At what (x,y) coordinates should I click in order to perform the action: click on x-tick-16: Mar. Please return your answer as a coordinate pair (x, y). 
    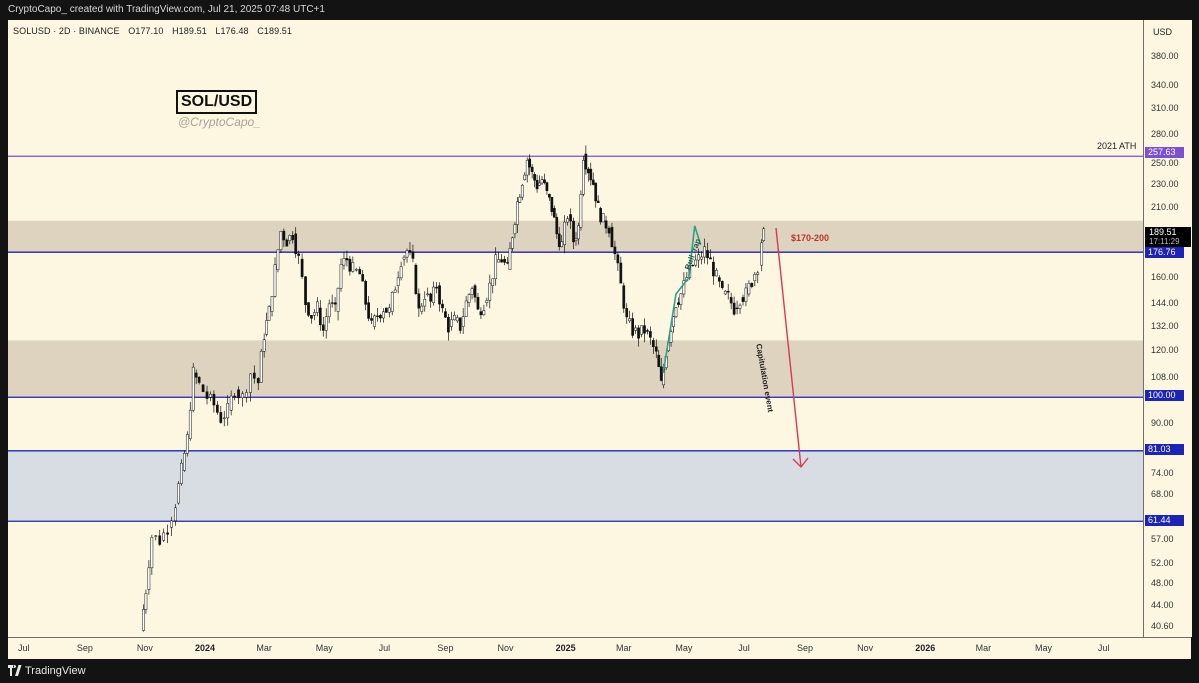
    Looking at the image, I should click on (983, 648).